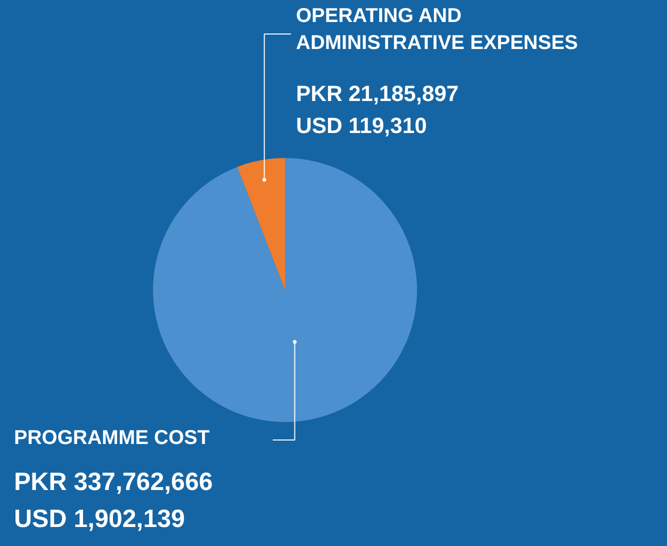 The width and height of the screenshot is (667, 546). I want to click on slice-label: PROGRAMME COST, so click(112, 438).